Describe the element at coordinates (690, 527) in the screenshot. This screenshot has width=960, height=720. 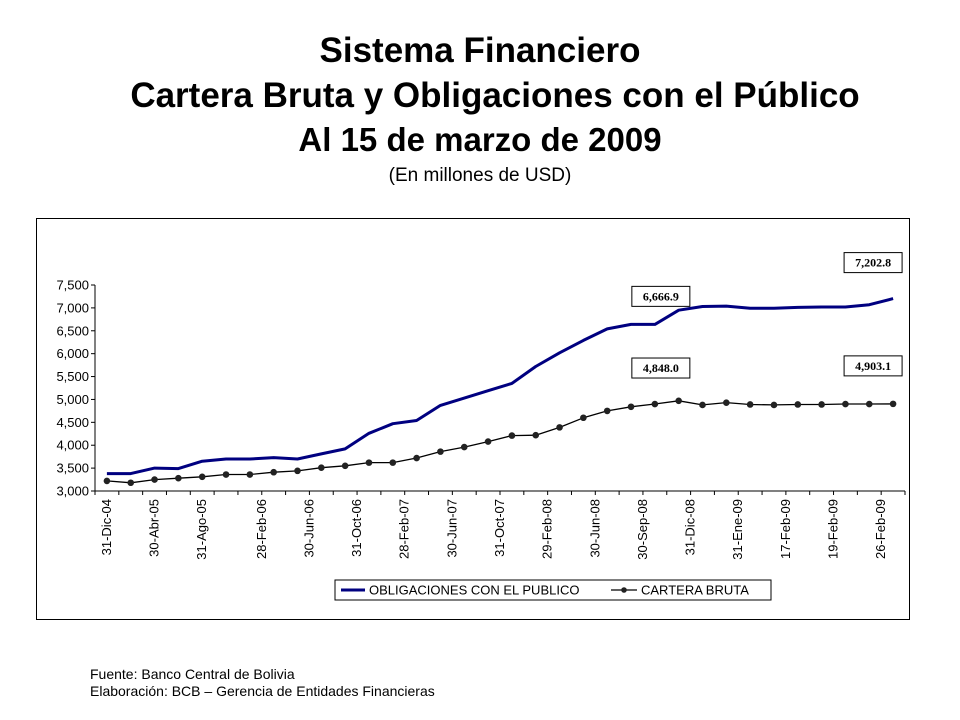
I see `x-tick-label: 31-Dic-08` at that location.